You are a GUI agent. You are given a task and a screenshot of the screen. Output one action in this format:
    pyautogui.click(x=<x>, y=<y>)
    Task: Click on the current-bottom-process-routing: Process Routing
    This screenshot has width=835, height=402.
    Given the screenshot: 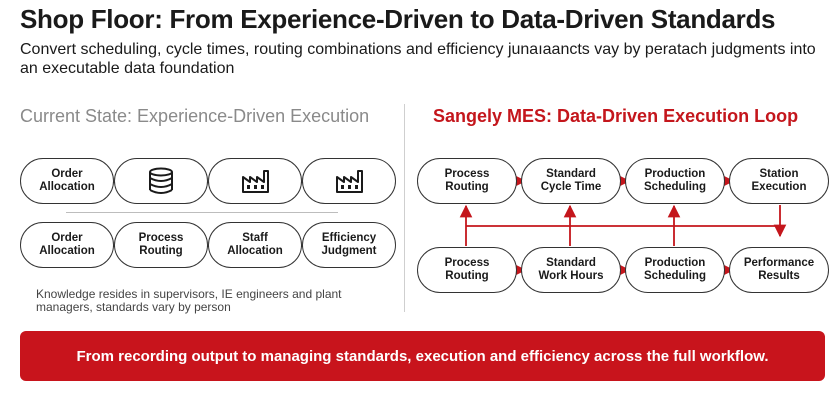 What is the action you would take?
    pyautogui.click(x=161, y=245)
    